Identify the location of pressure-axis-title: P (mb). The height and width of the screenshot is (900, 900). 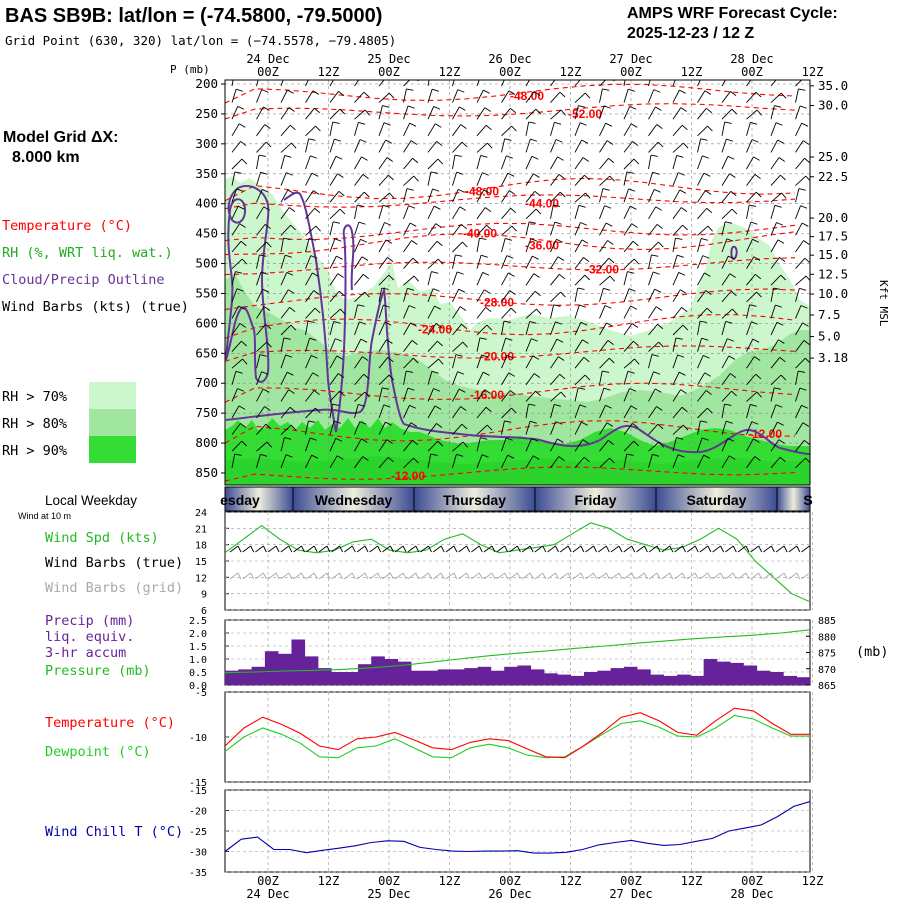
(190, 69).